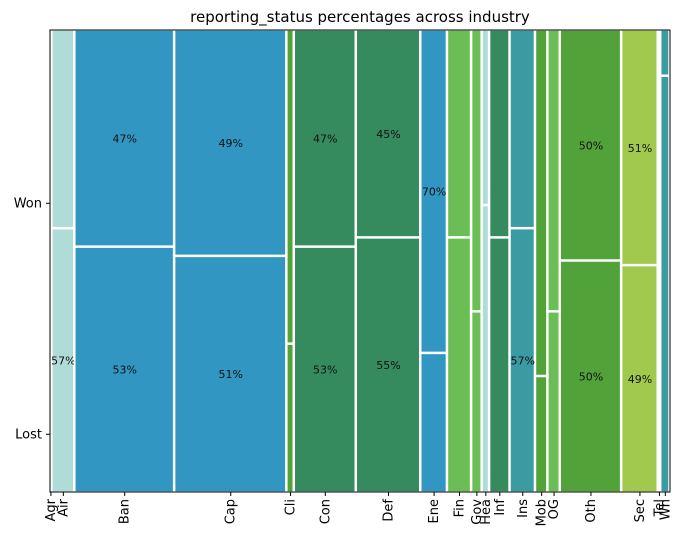 Image resolution: width=686 pixels, height=541 pixels. I want to click on tile-wh-lost, so click(664, 284).